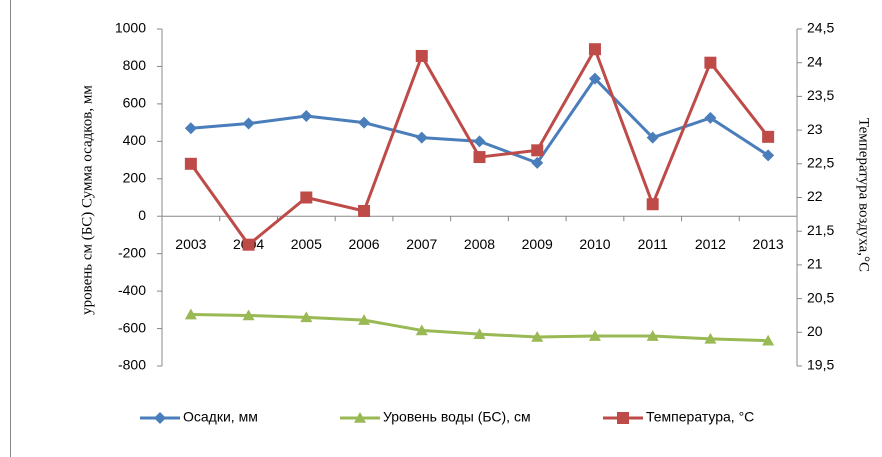 The width and height of the screenshot is (882, 457). What do you see at coordinates (815, 129) in the screenshot?
I see `y2-tick-label: 23` at bounding box center [815, 129].